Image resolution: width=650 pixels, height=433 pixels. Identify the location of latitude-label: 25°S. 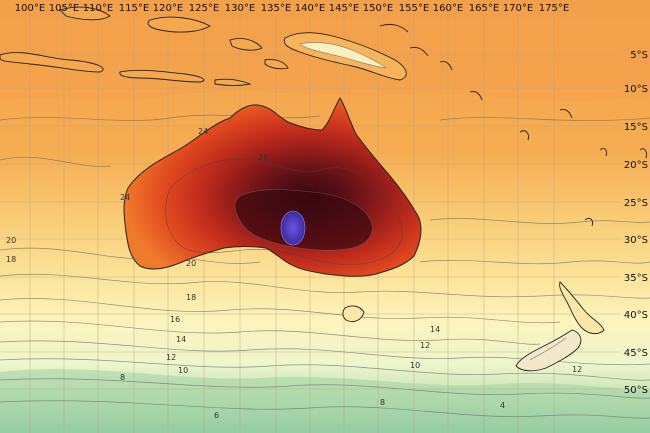
(636, 203).